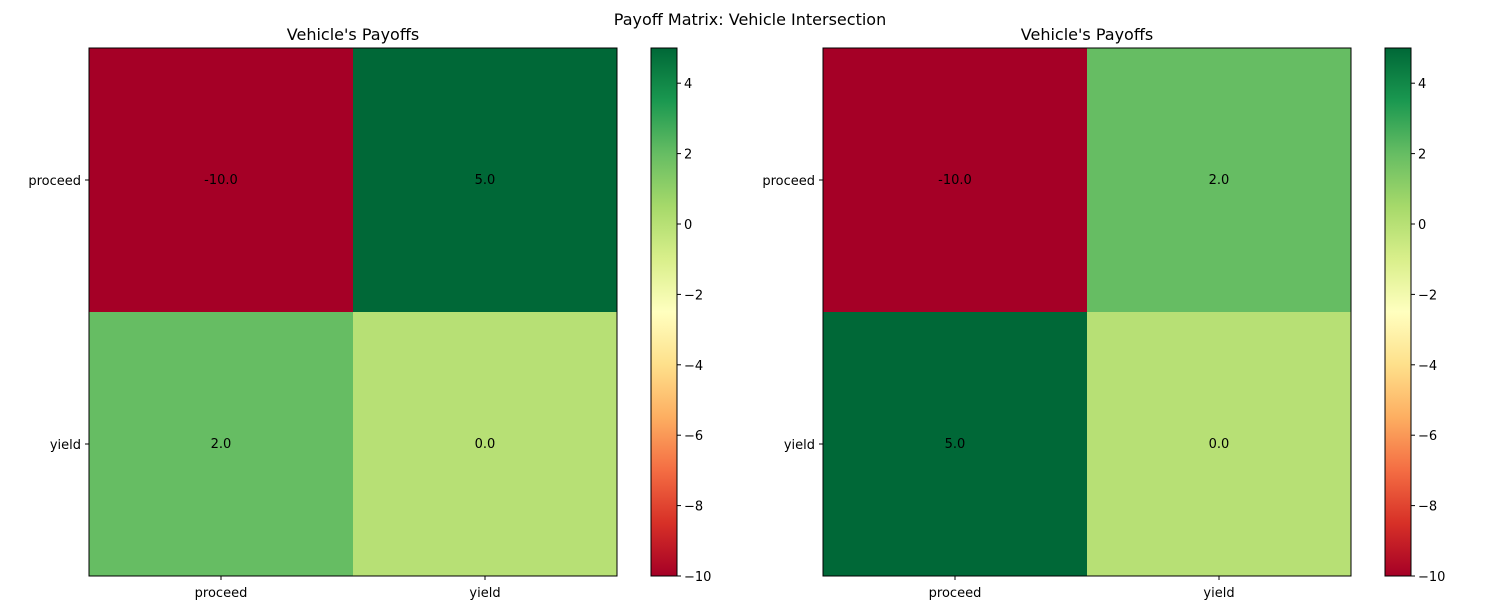 The width and height of the screenshot is (1500, 600). What do you see at coordinates (750, 19) in the screenshot?
I see `figure-suptitle: Payoff Matrix: Vehicle Intersection` at bounding box center [750, 19].